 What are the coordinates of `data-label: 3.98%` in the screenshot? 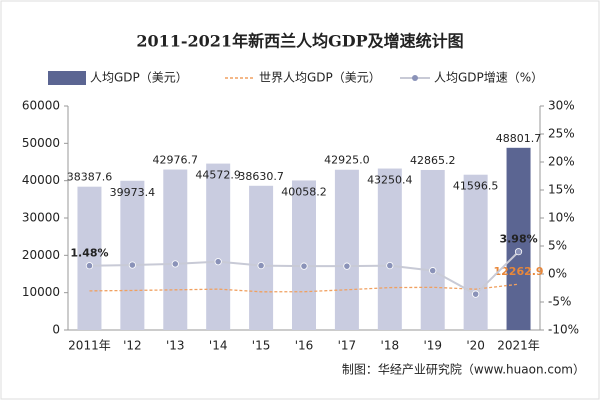 It's located at (518, 239).